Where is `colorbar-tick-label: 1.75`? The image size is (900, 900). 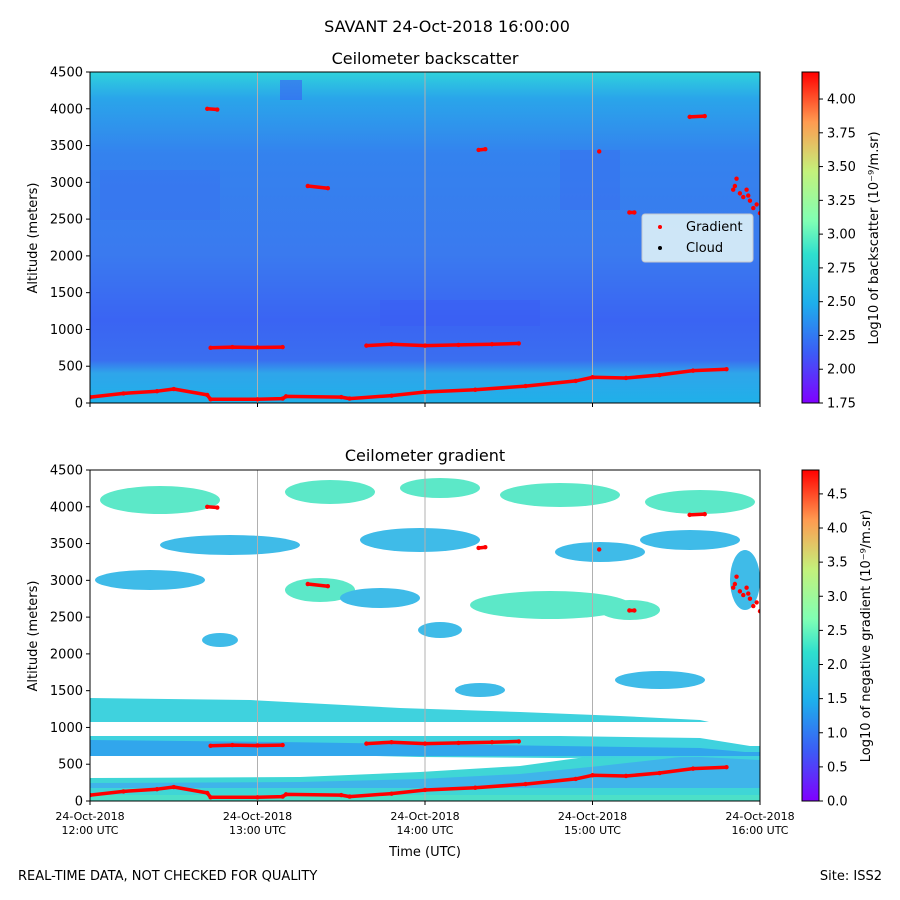 colorbar-tick-label: 1.75 is located at coordinates (841, 404).